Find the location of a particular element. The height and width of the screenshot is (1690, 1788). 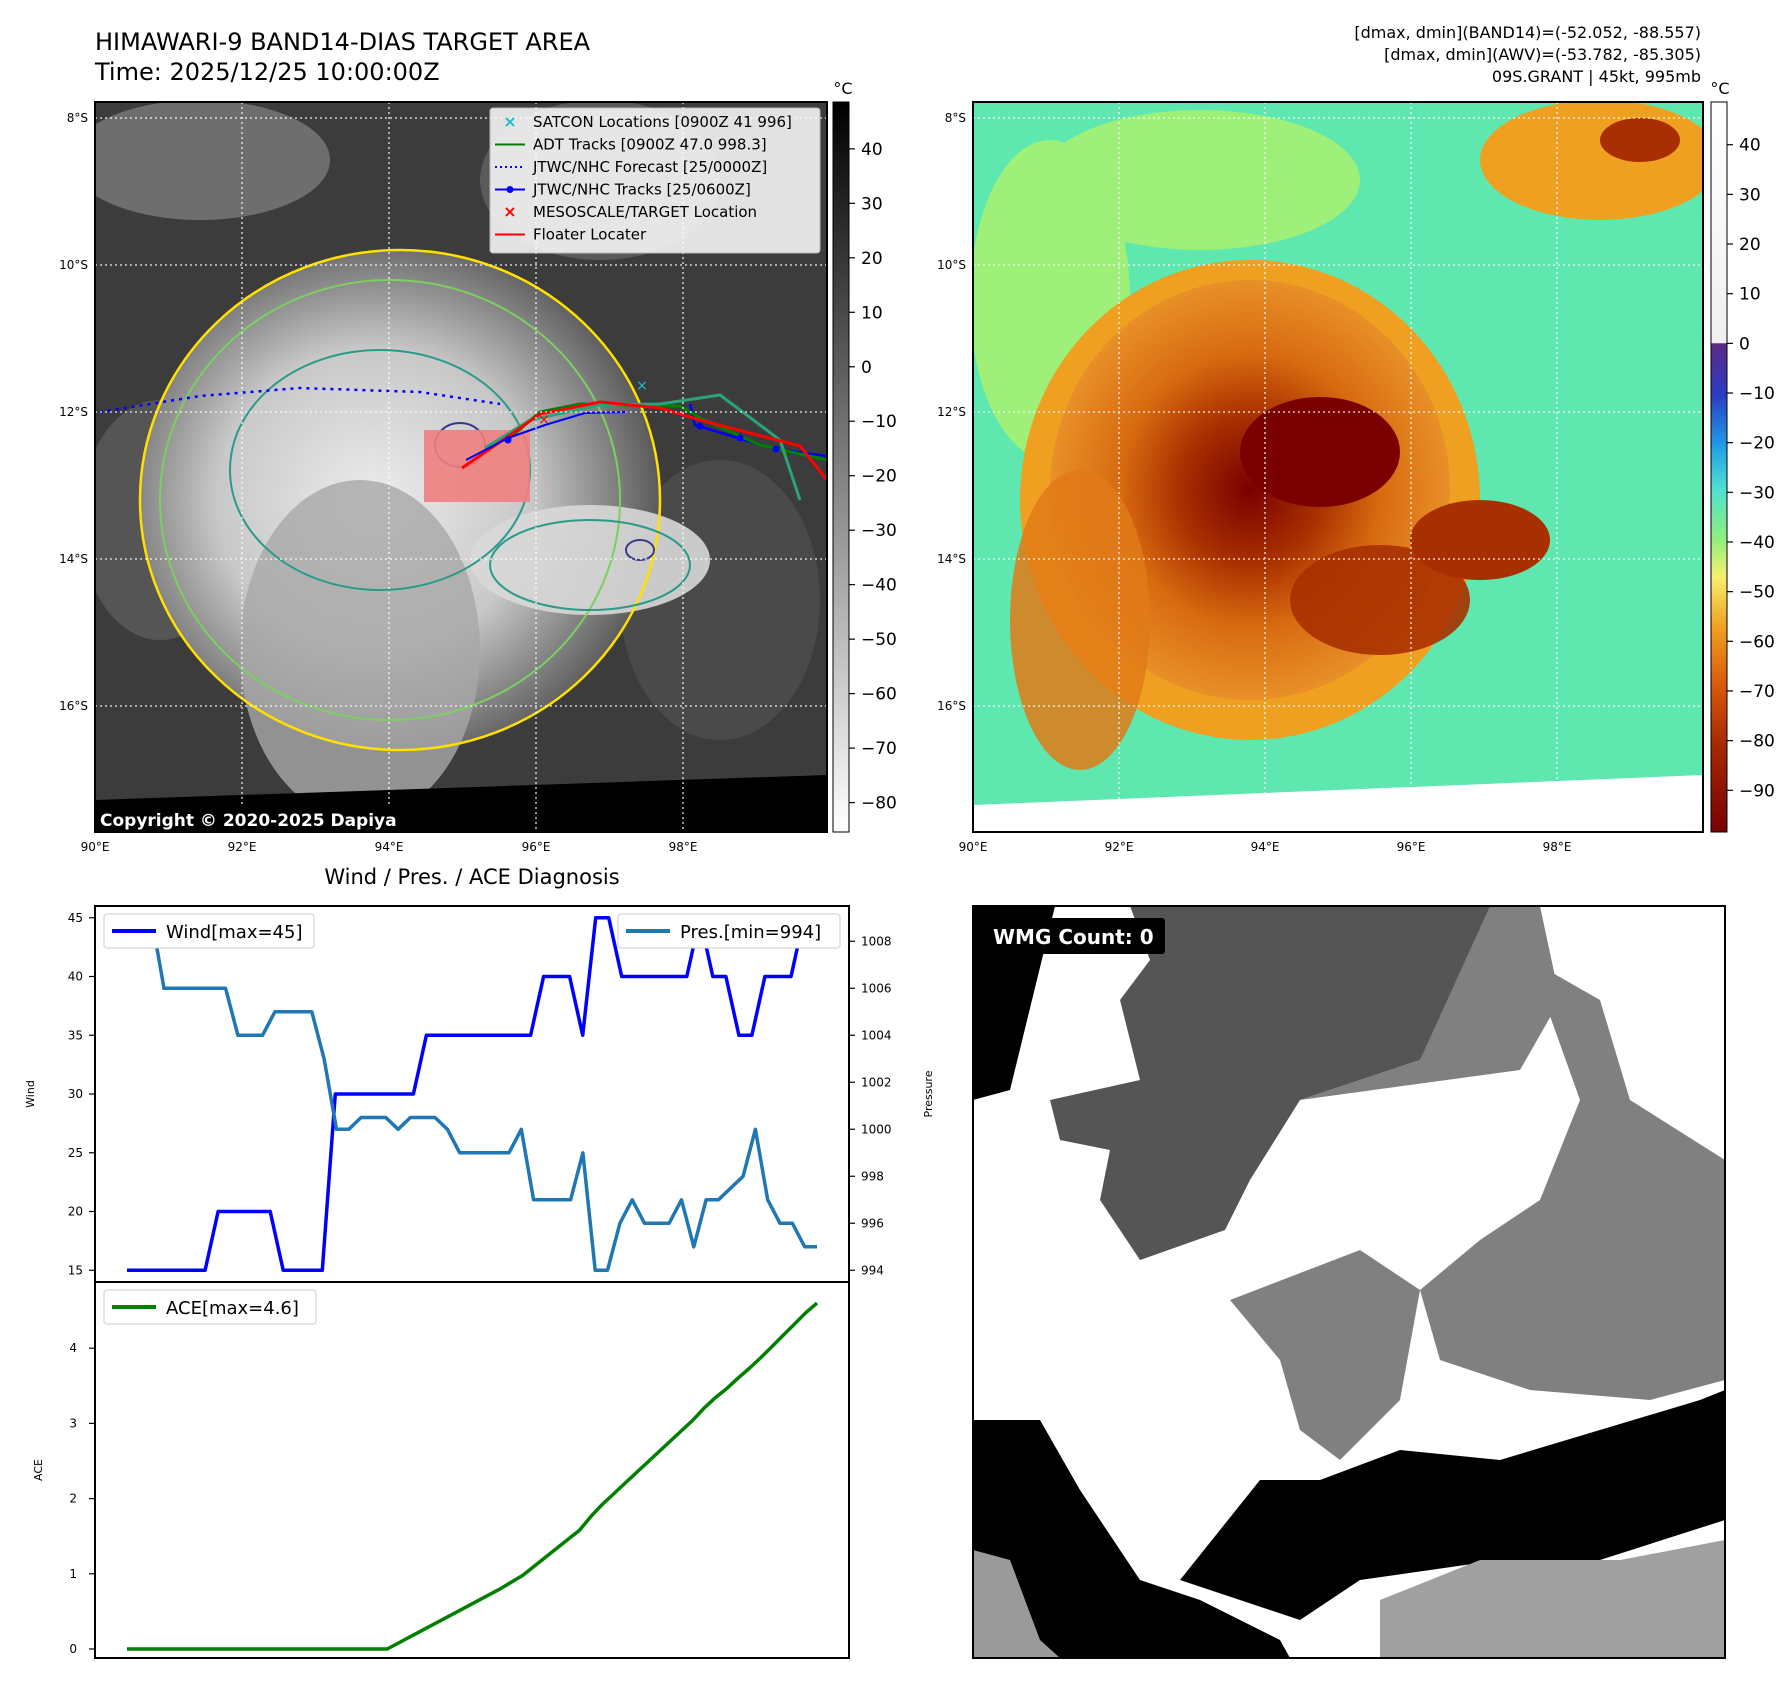

ace-series-line is located at coordinates (473, 1476).